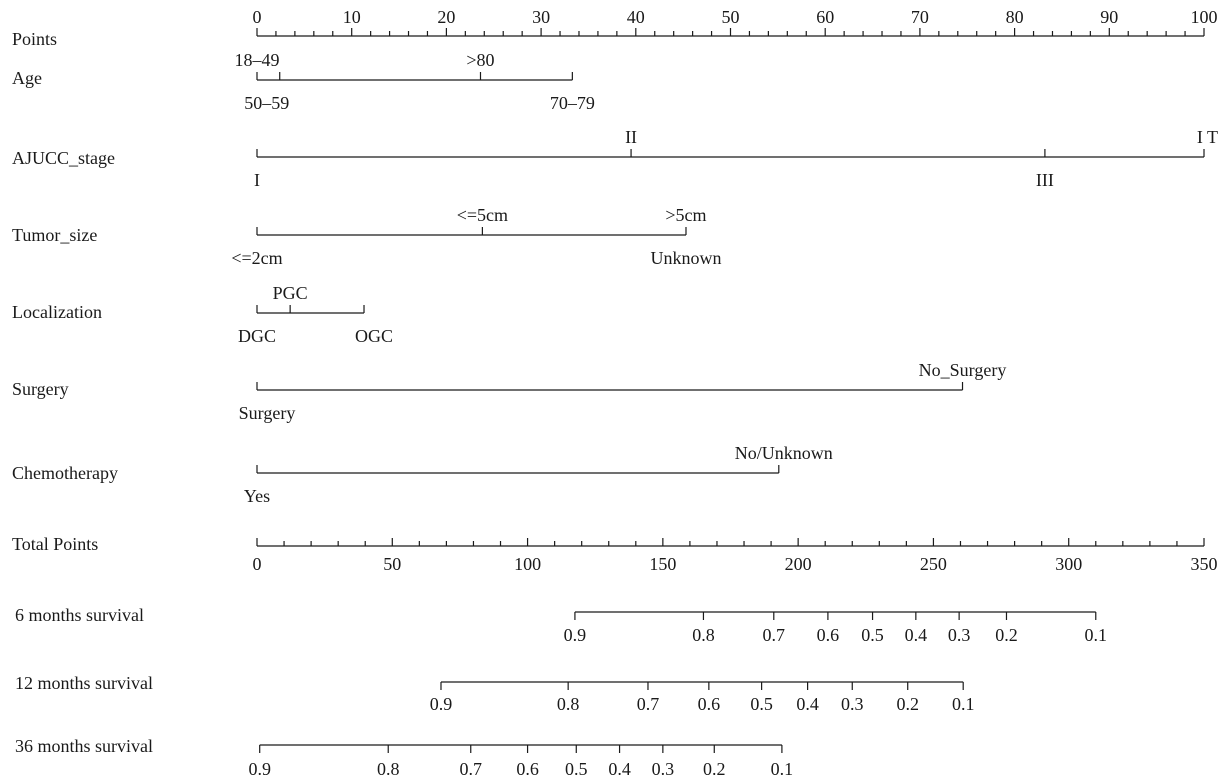  Describe the element at coordinates (267, 413) in the screenshot. I see `surgery-level-label: Surgery` at that location.